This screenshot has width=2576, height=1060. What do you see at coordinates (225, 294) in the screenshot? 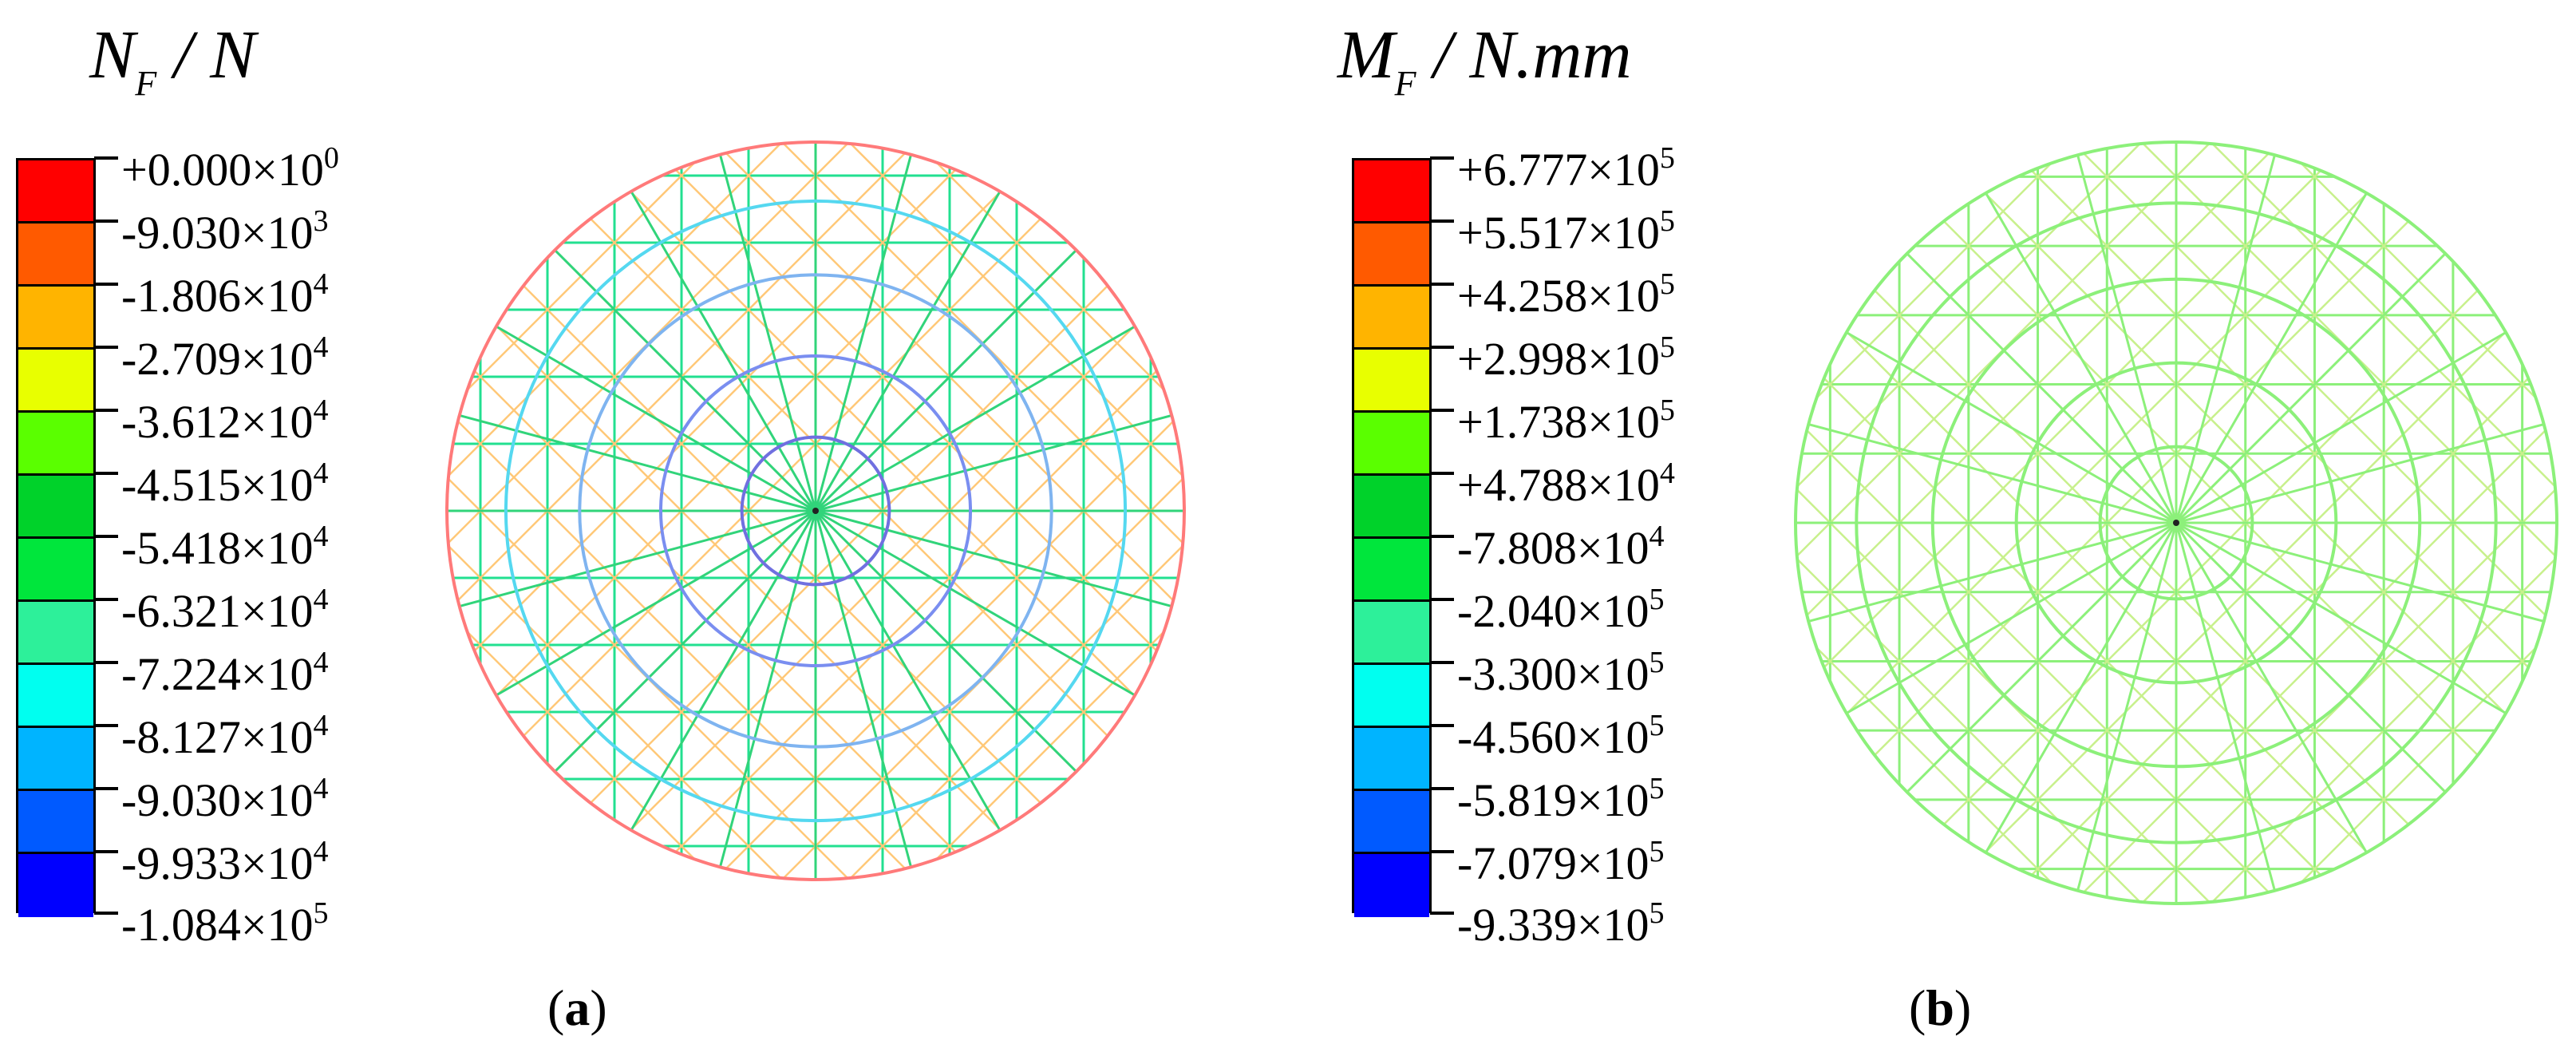
I see `tick-label: -1.806×10⁴` at bounding box center [225, 294].